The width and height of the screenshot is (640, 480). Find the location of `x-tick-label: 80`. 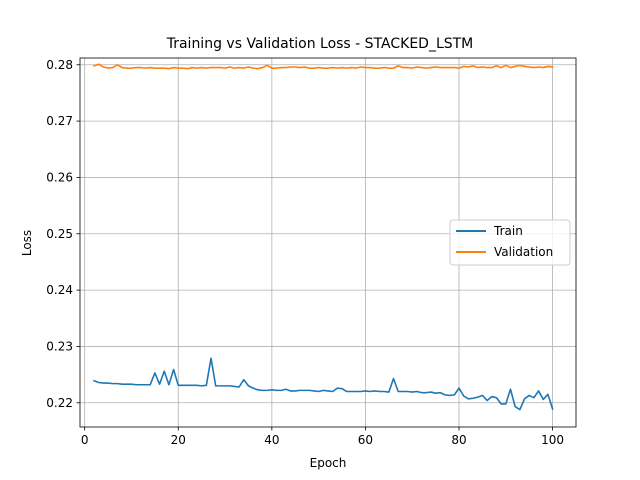

x-tick-label: 80 is located at coordinates (458, 440).